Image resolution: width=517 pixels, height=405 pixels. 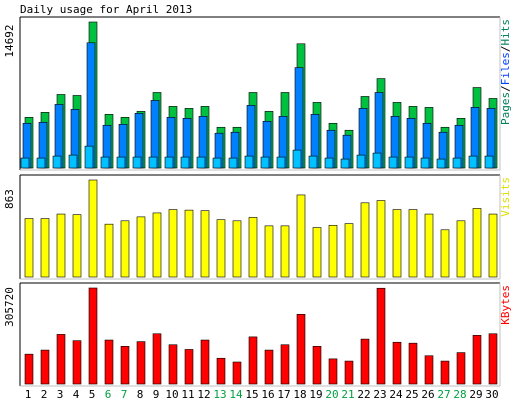 I want to click on x-tick-label: 30, so click(x=491, y=394).